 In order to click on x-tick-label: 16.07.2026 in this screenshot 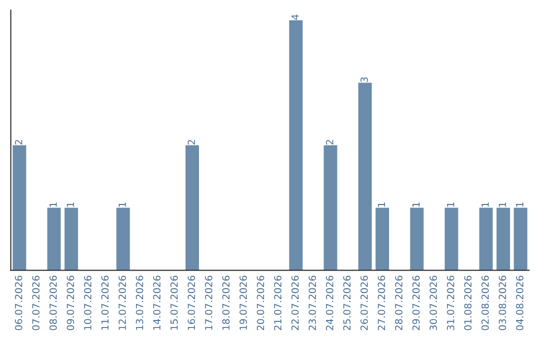, I will do `click(192, 303)`.